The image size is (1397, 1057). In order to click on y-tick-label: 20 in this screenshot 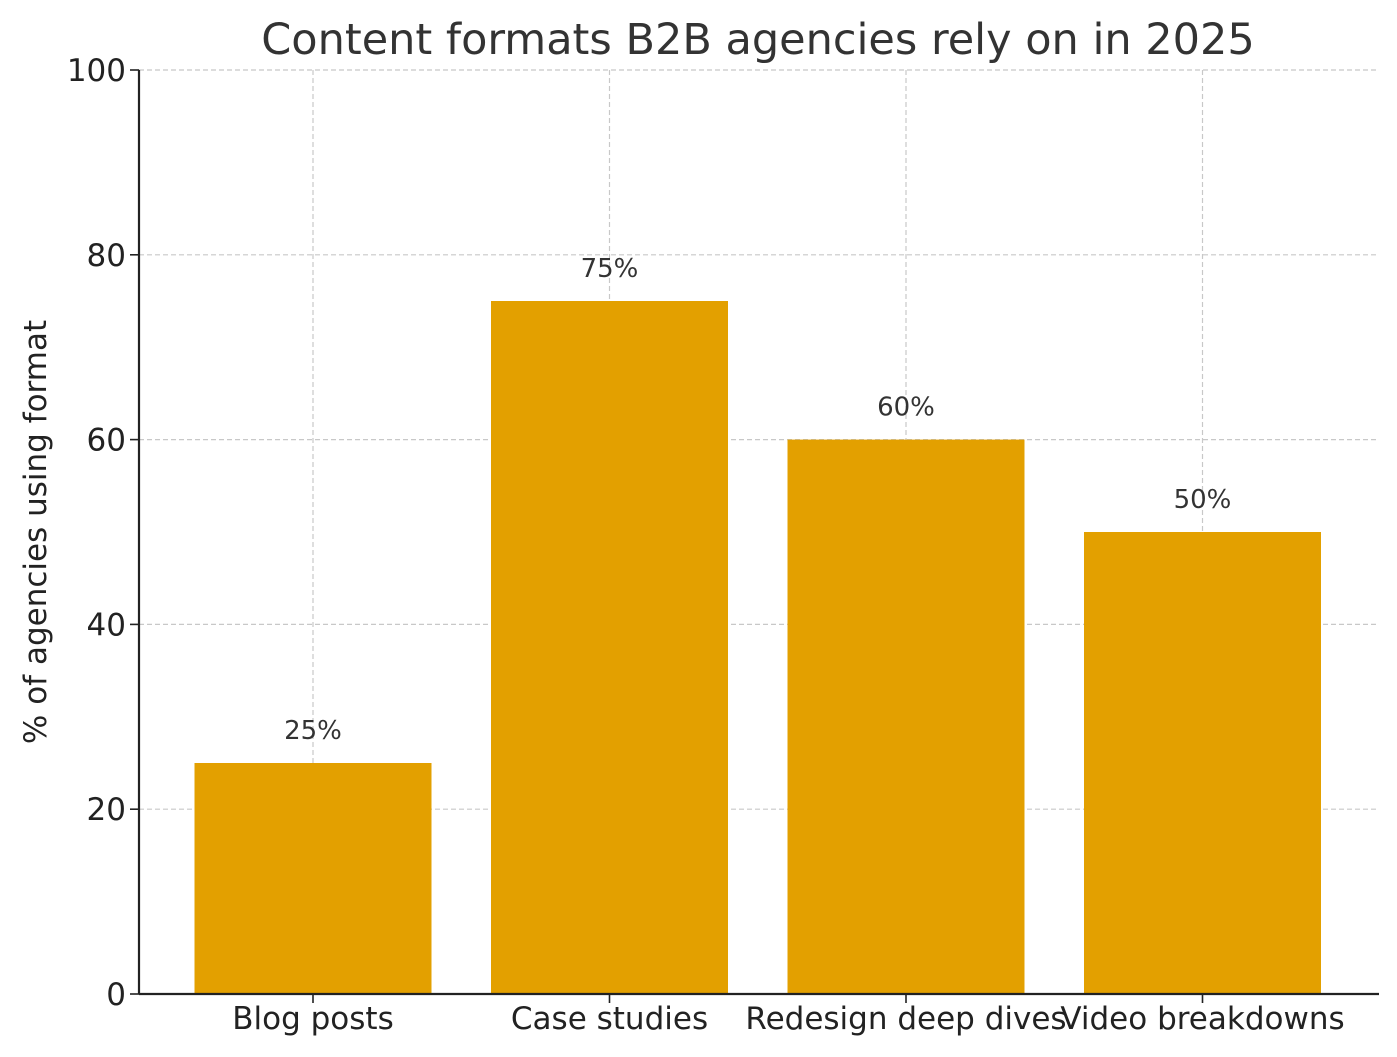, I will do `click(106, 810)`.